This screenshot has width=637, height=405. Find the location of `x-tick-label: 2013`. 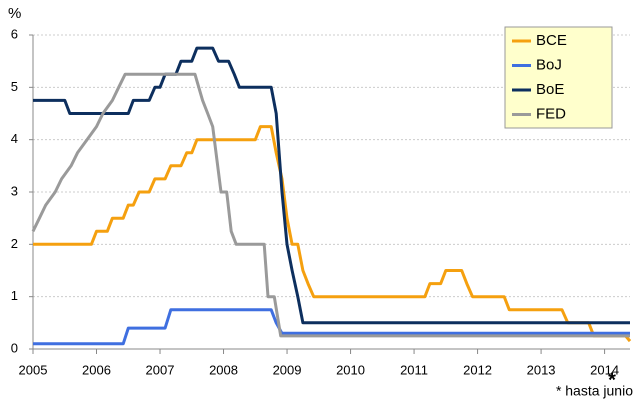

x-tick-label: 2013 is located at coordinates (541, 369).